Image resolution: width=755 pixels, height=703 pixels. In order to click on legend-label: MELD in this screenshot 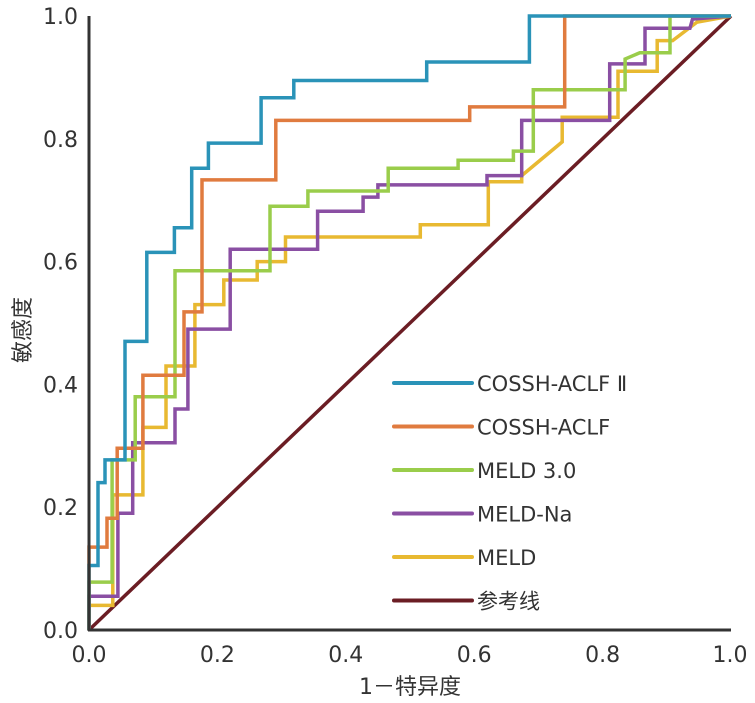, I will do `click(506, 558)`.